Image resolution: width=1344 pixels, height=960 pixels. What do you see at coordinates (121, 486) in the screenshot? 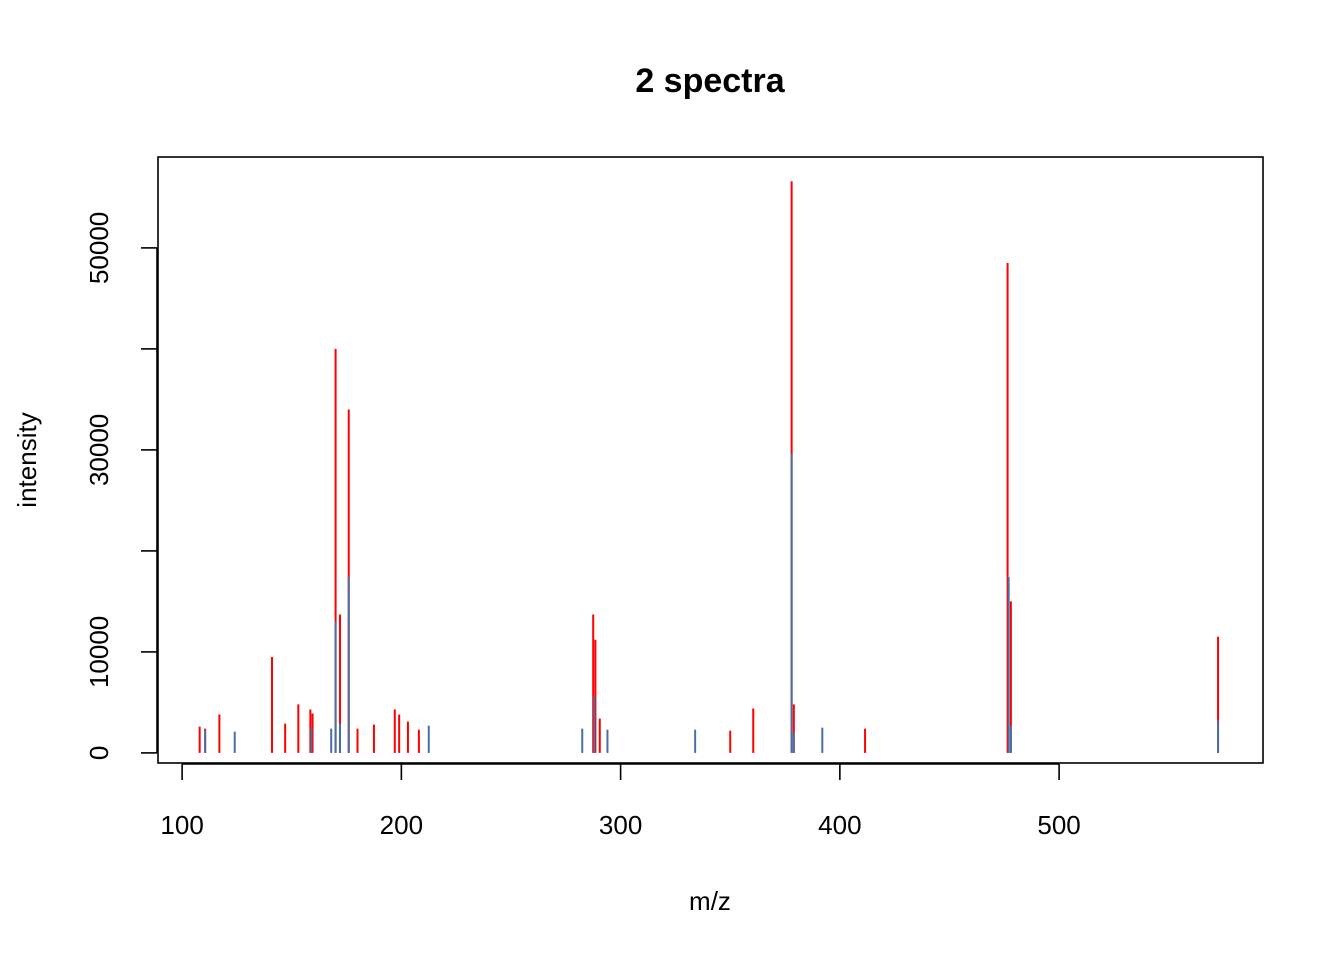
I see `y-axis: 0 10000 30000 50000` at bounding box center [121, 486].